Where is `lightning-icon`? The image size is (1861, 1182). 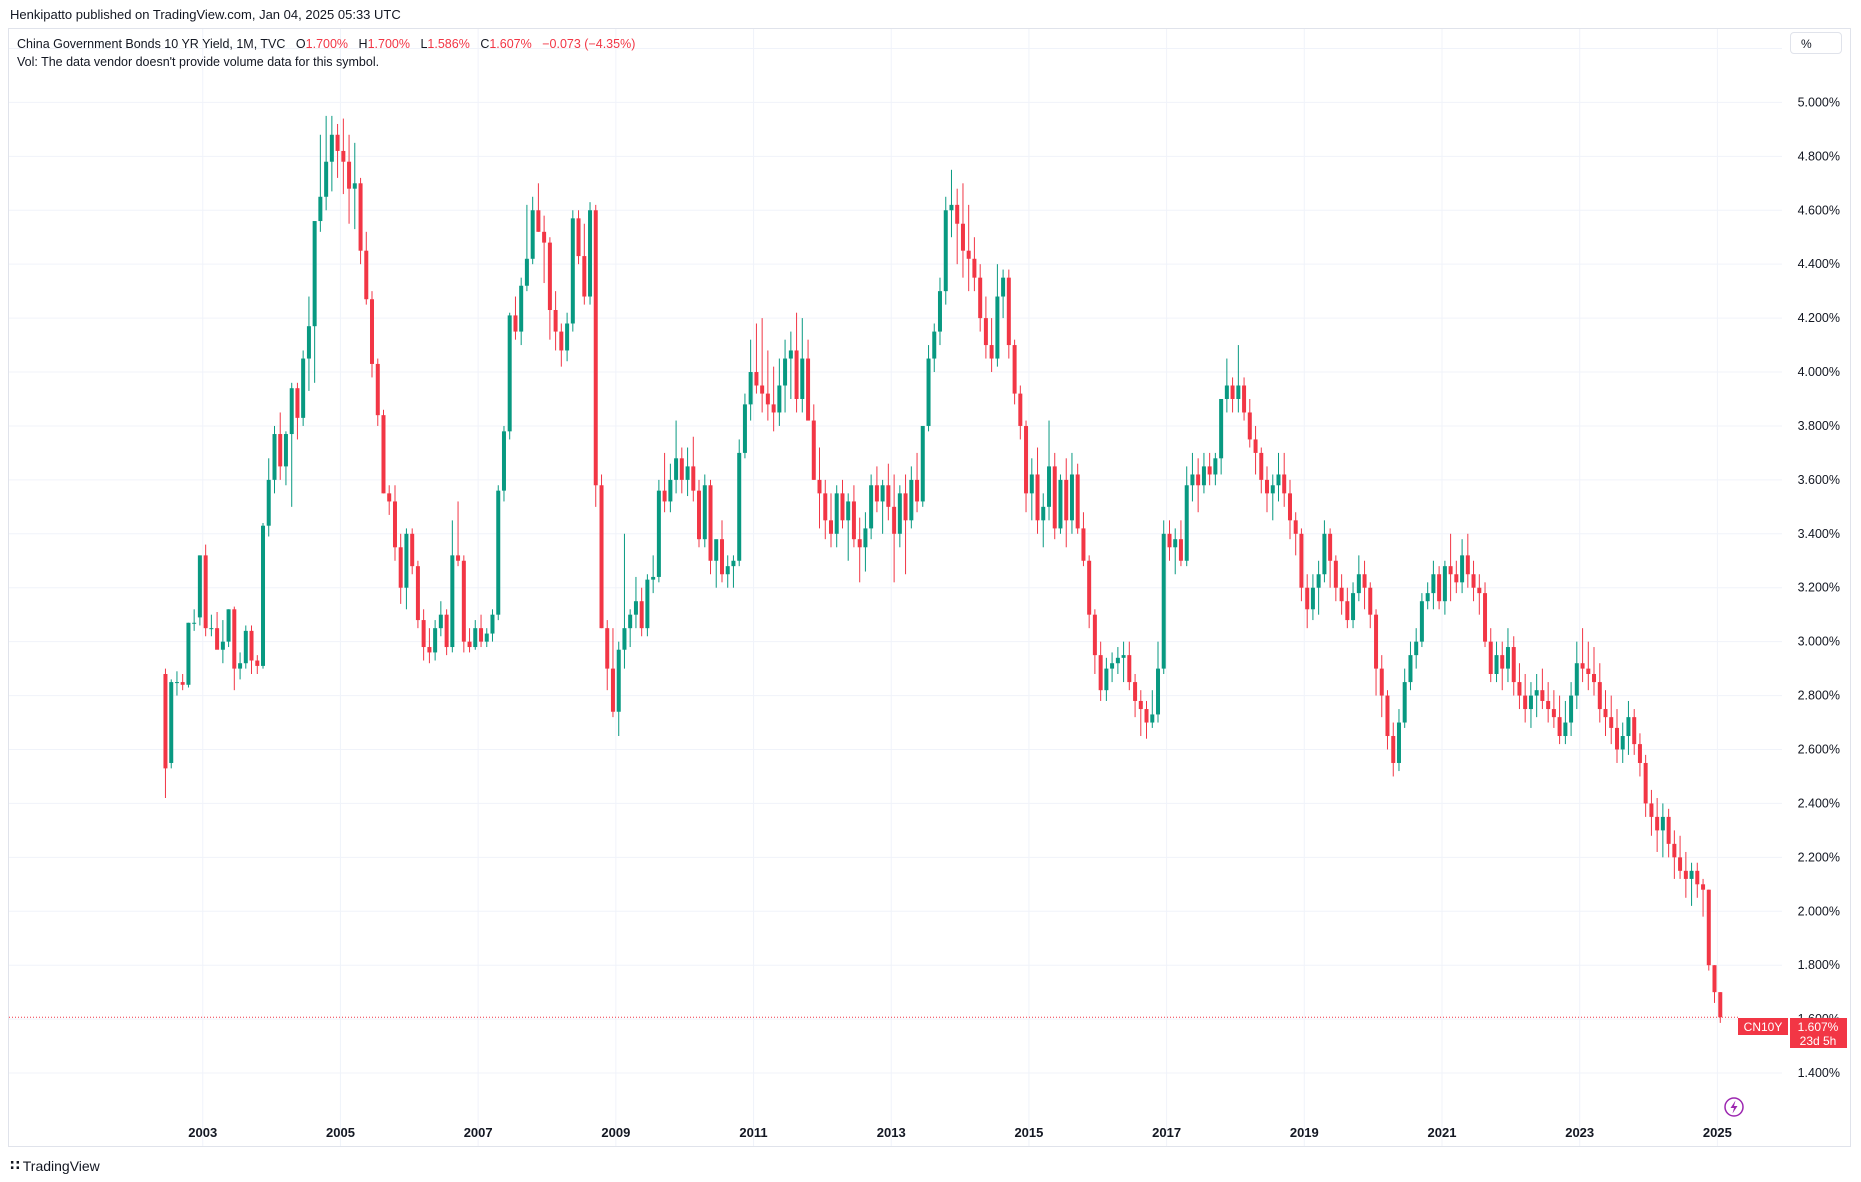 lightning-icon is located at coordinates (1734, 1107).